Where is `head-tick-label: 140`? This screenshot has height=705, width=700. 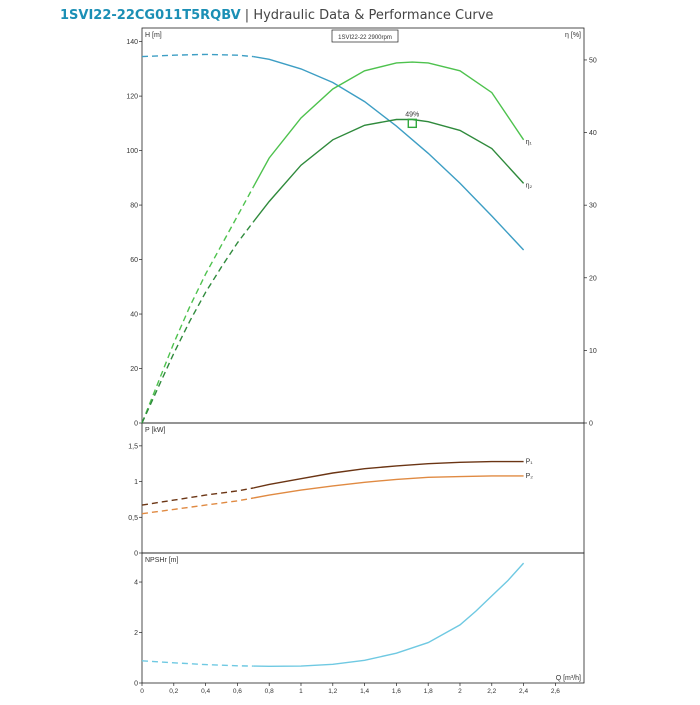
head-tick-label: 140 is located at coordinates (132, 42).